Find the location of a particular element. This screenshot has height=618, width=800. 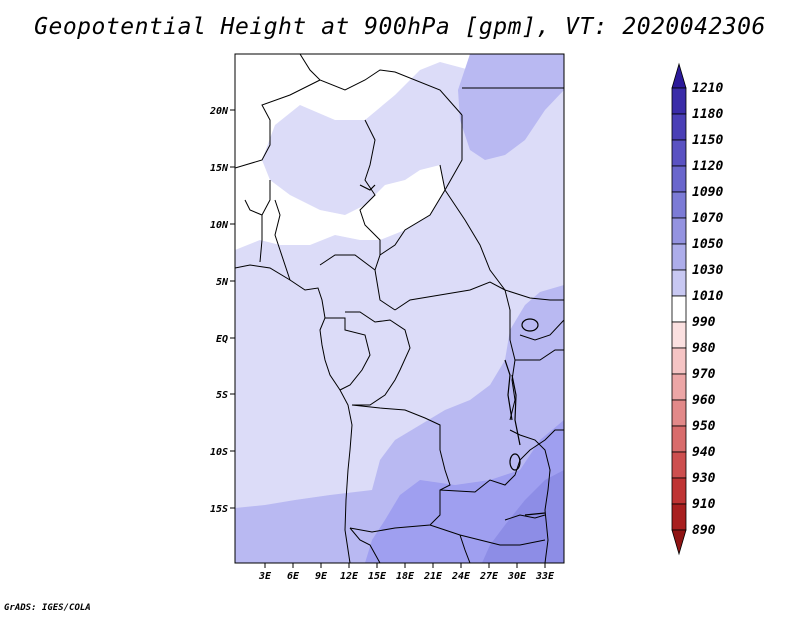

colorbar-label: 1070 is located at coordinates (707, 218).